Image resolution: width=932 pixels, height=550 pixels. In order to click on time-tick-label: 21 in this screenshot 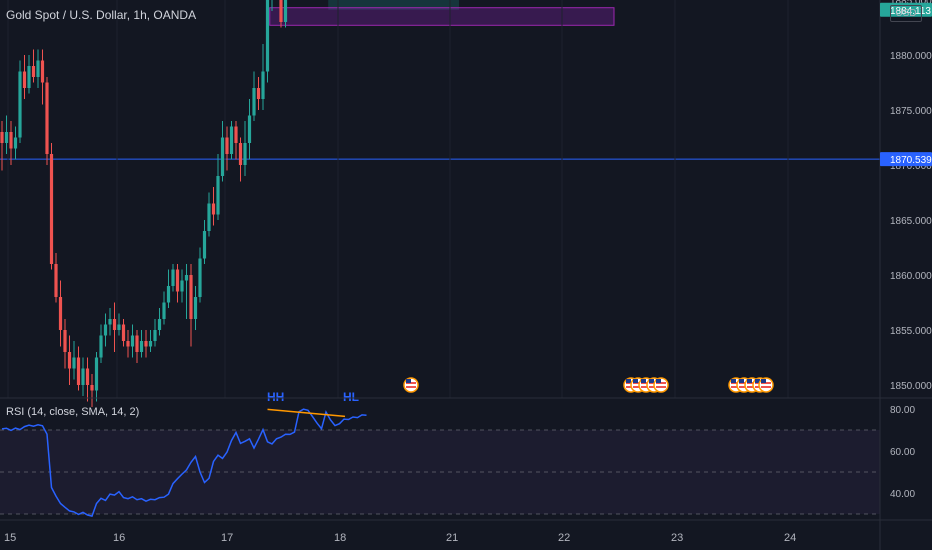, I will do `click(452, 538)`.